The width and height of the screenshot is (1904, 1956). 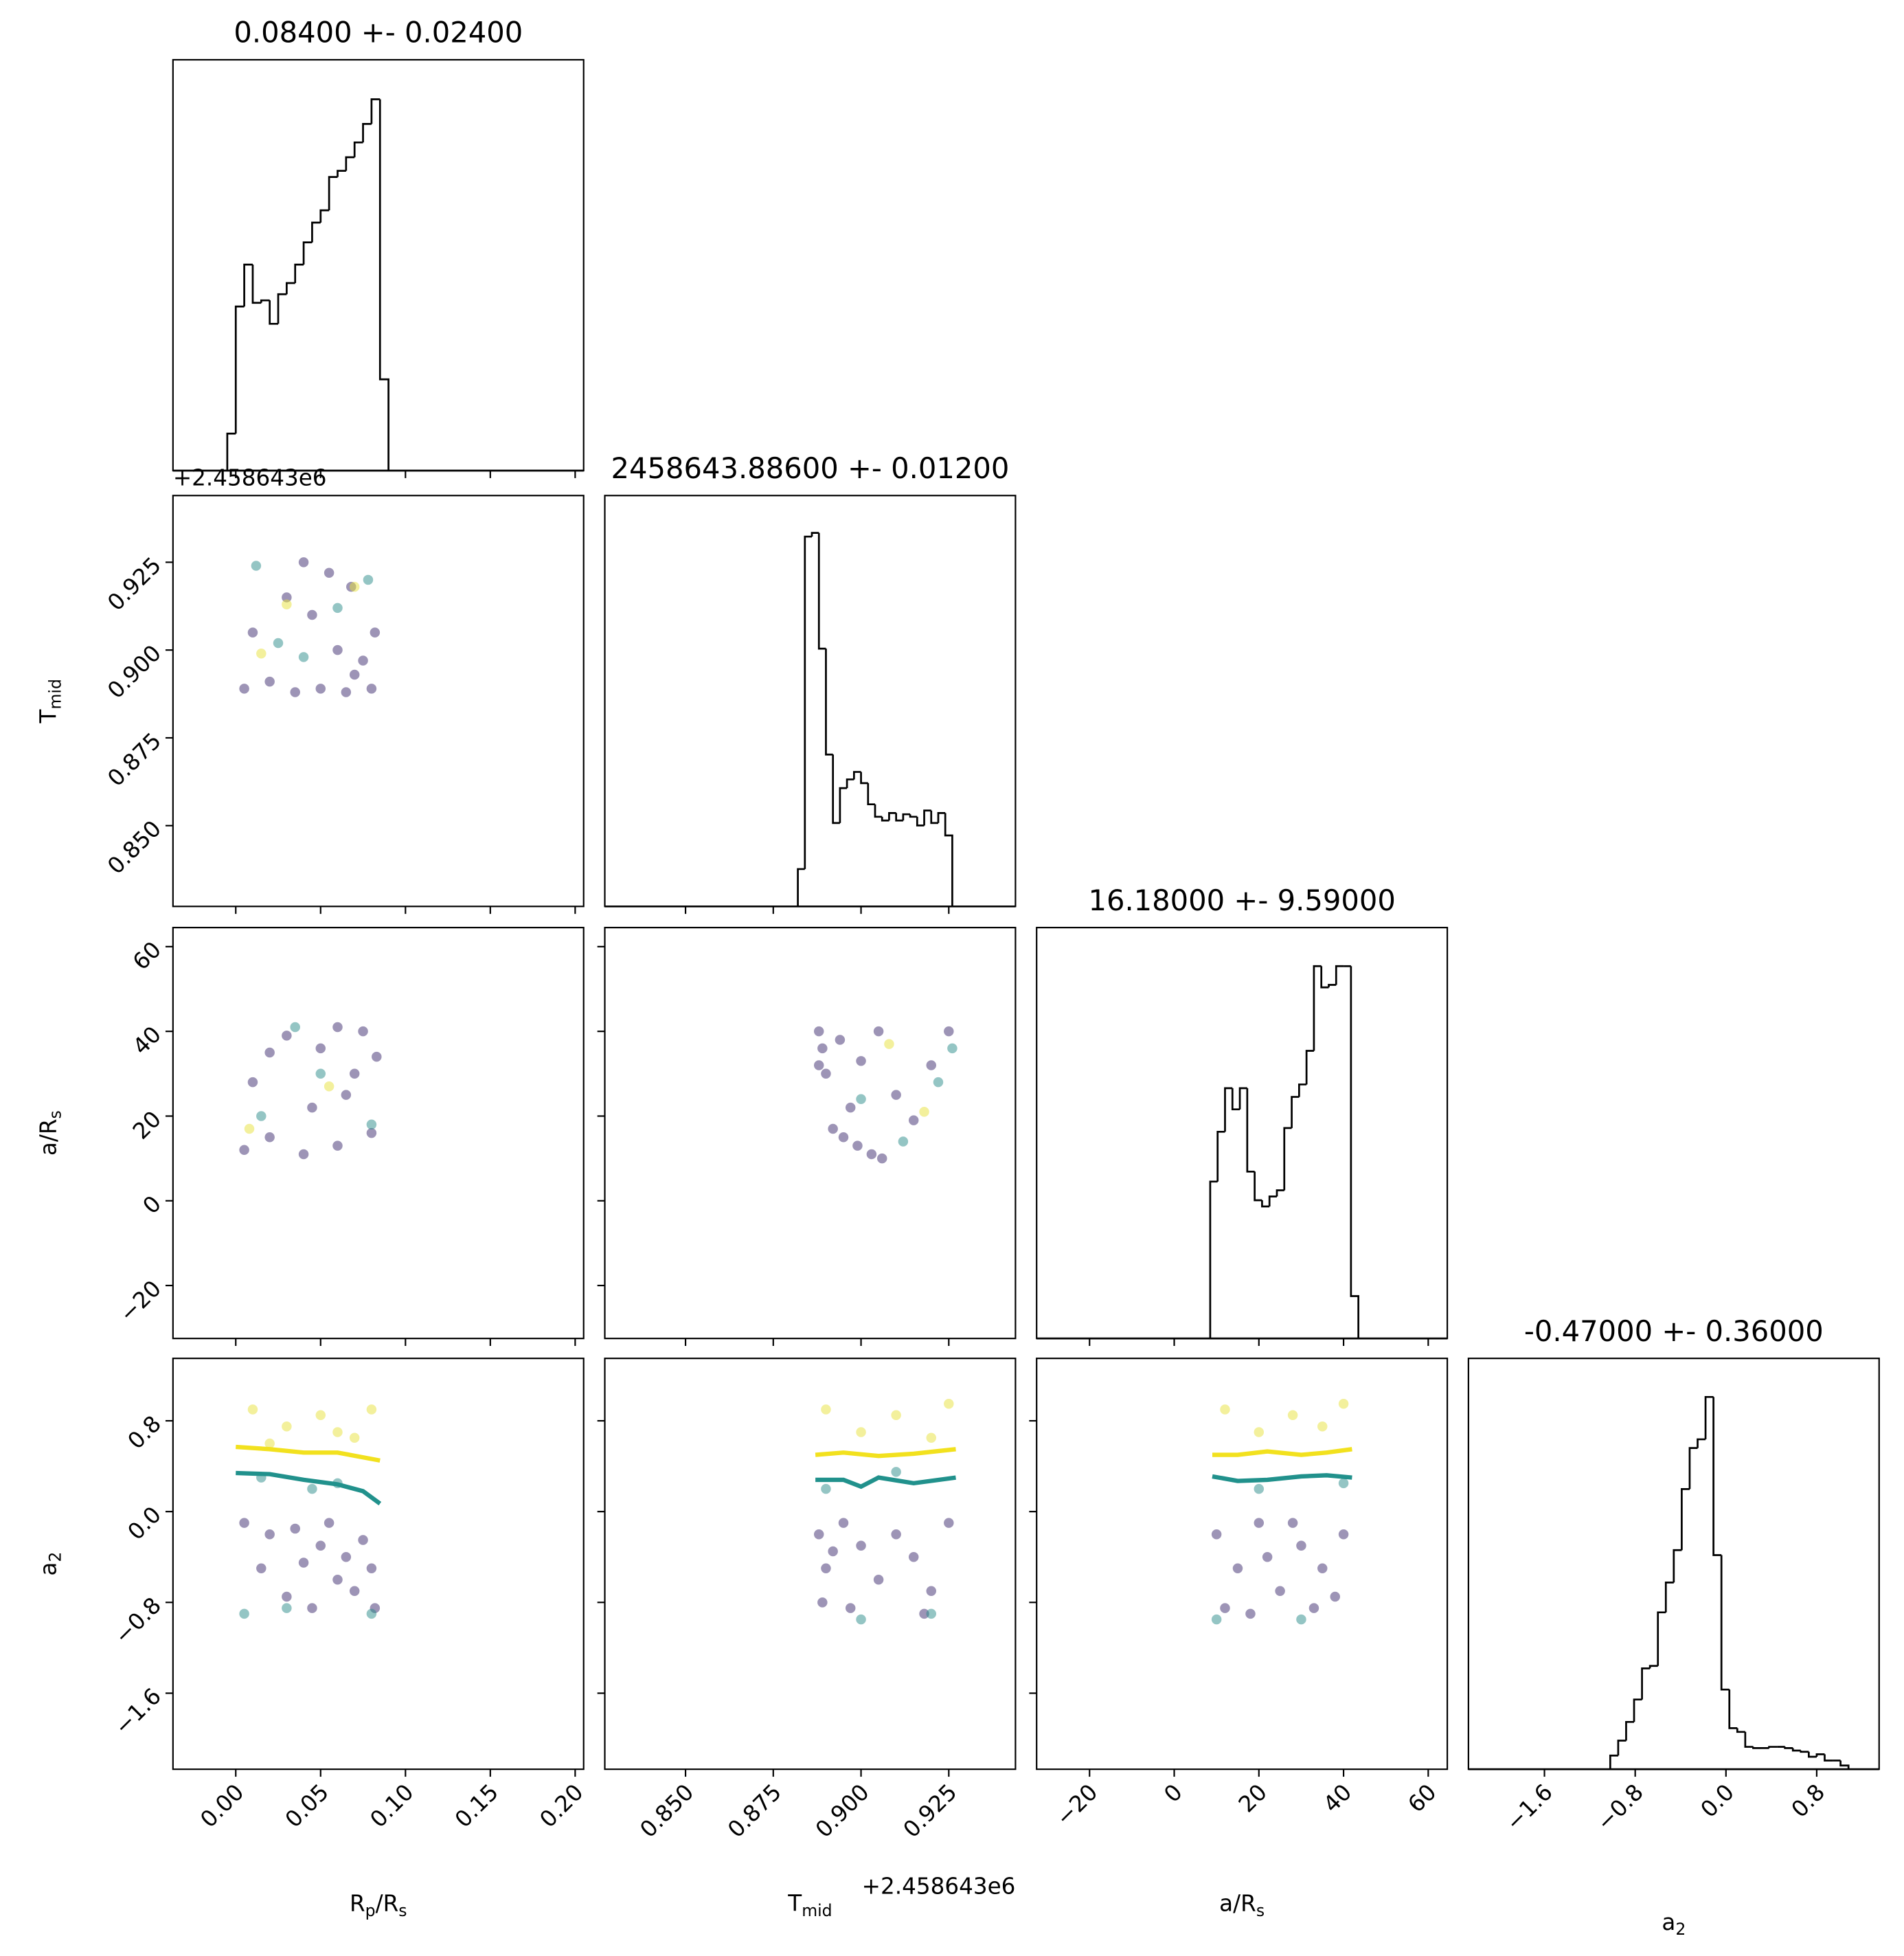 What do you see at coordinates (134, 847) in the screenshot?
I see `y-tick-label: 0.850` at bounding box center [134, 847].